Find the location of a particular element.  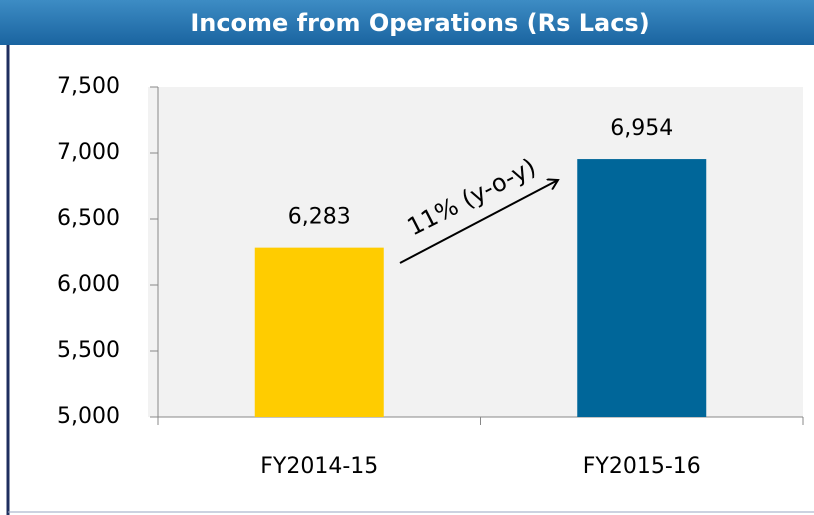

arrow is located at coordinates (478, 222).